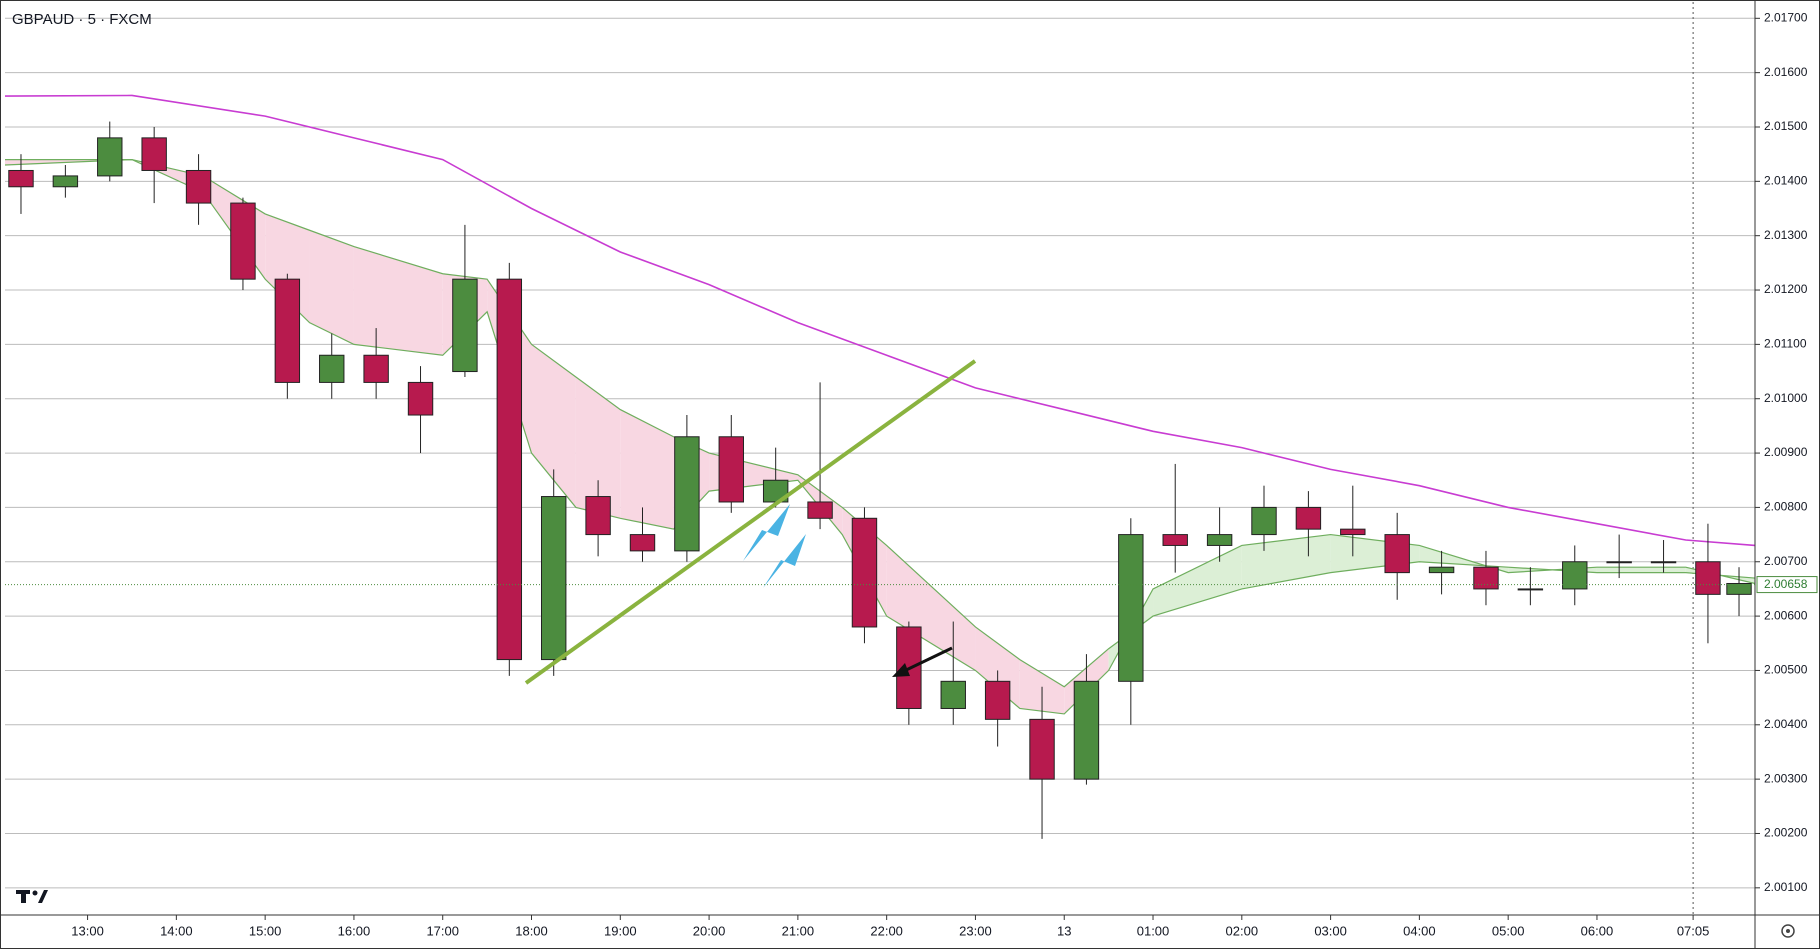 This screenshot has height=949, width=1820. Describe the element at coordinates (1330, 930) in the screenshot. I see `x-tick-label: 03:00` at that location.